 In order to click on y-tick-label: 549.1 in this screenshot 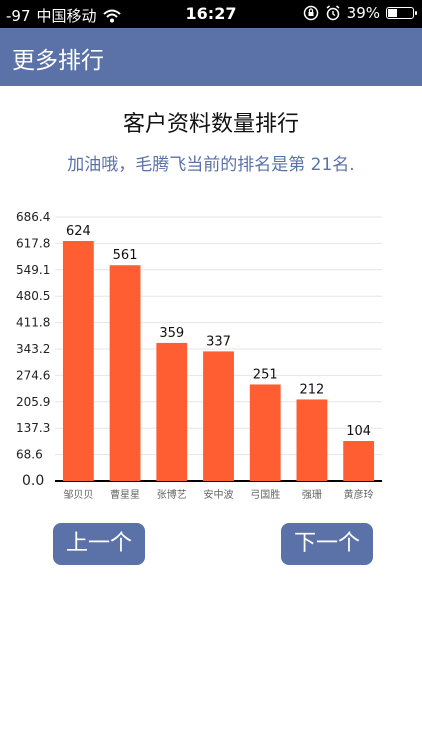, I will do `click(33, 270)`.